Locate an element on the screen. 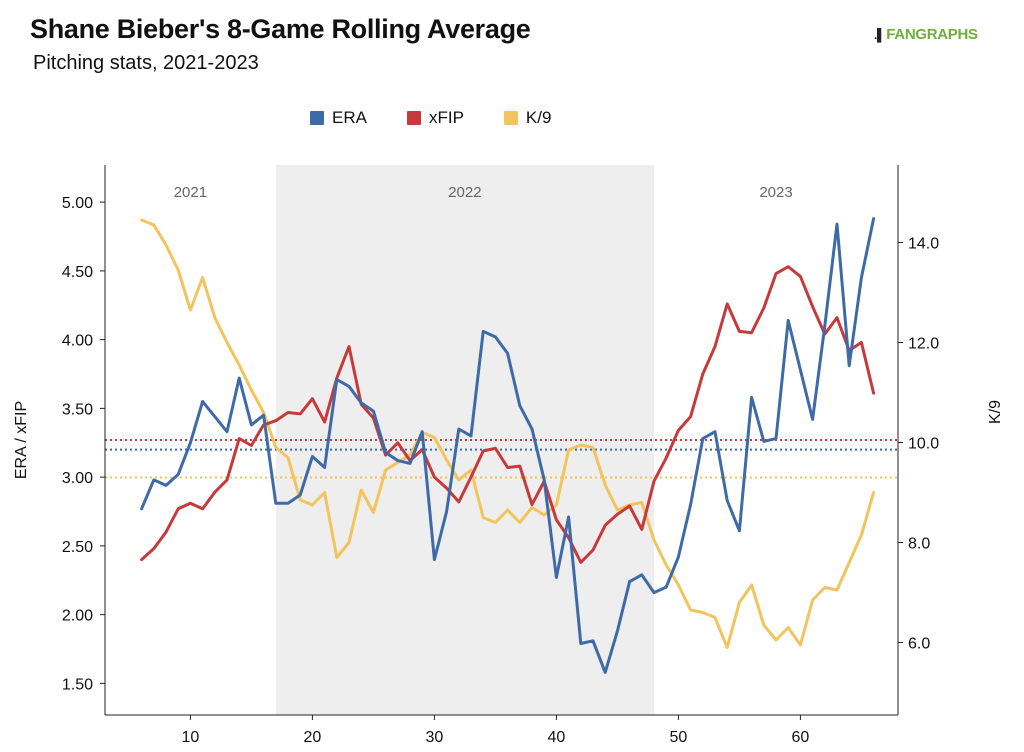 This screenshot has height=752, width=1024. legend-label-k9: K/9 is located at coordinates (538, 117).